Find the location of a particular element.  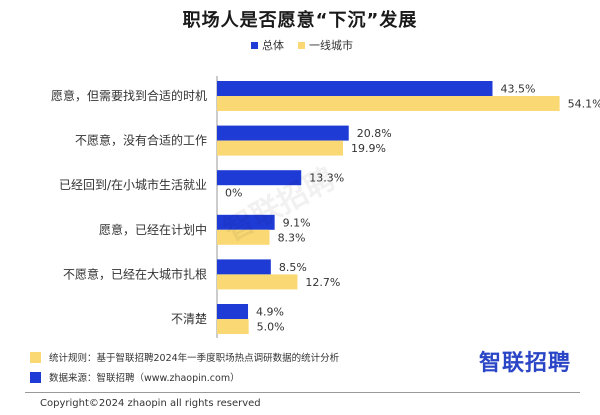

legend-label: 总体 is located at coordinates (273, 45).